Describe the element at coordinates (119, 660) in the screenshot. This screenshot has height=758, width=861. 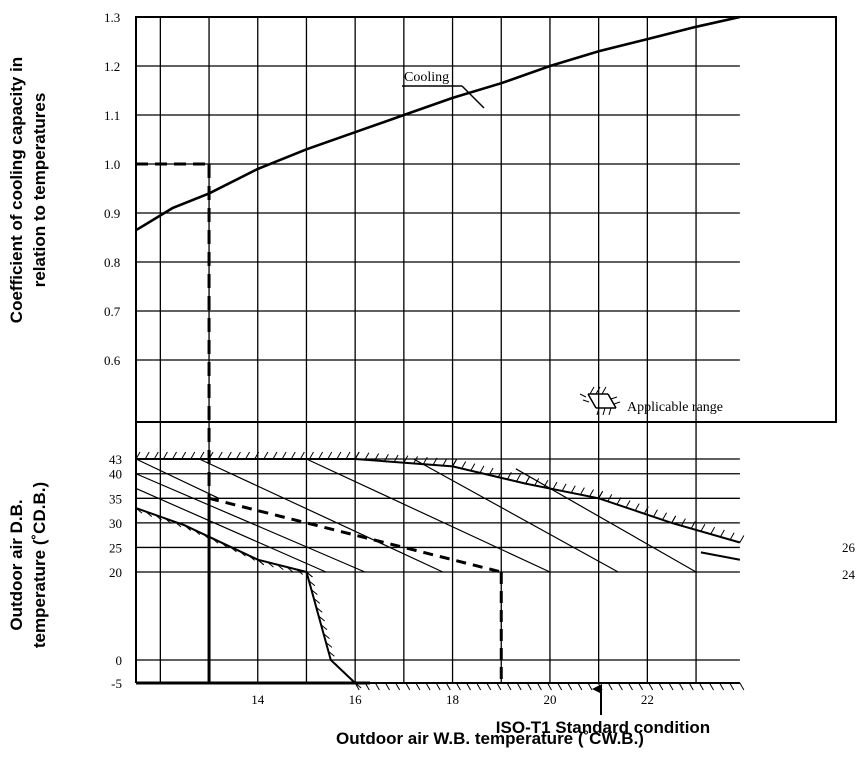
I see `lower-y-tick-label: 0` at that location.